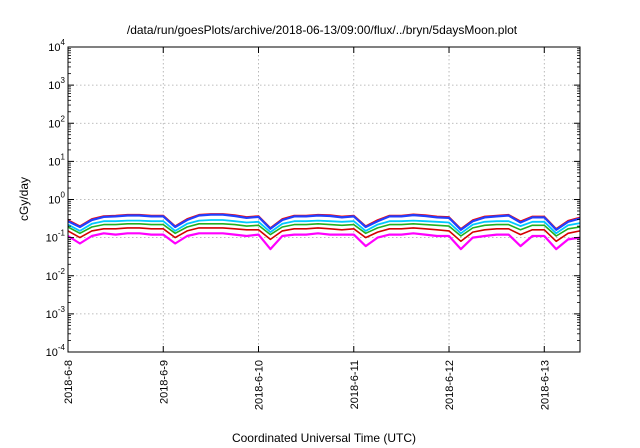 This screenshot has height=448, width=640. What do you see at coordinates (164, 382) in the screenshot?
I see `x-tick-label: 2018-6-9` at bounding box center [164, 382].